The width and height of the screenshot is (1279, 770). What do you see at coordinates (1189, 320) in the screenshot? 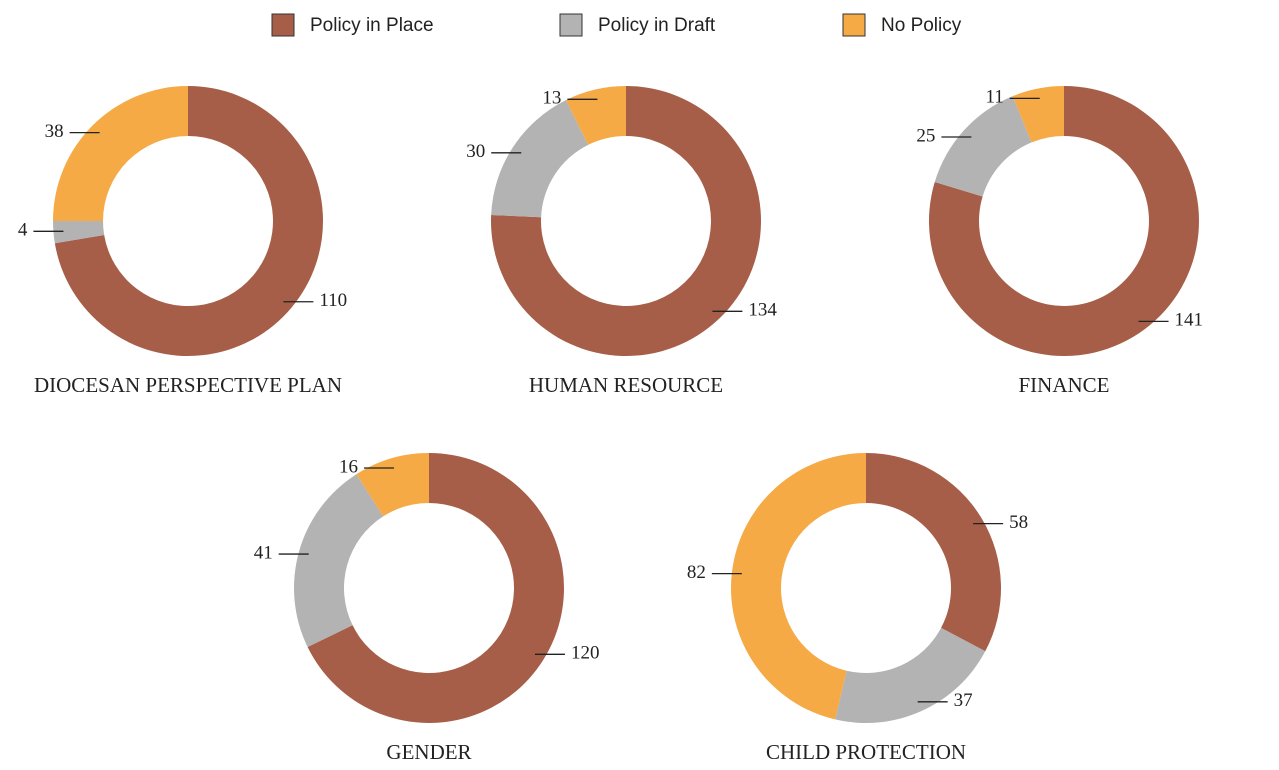
I see `value-label: 141` at bounding box center [1189, 320].